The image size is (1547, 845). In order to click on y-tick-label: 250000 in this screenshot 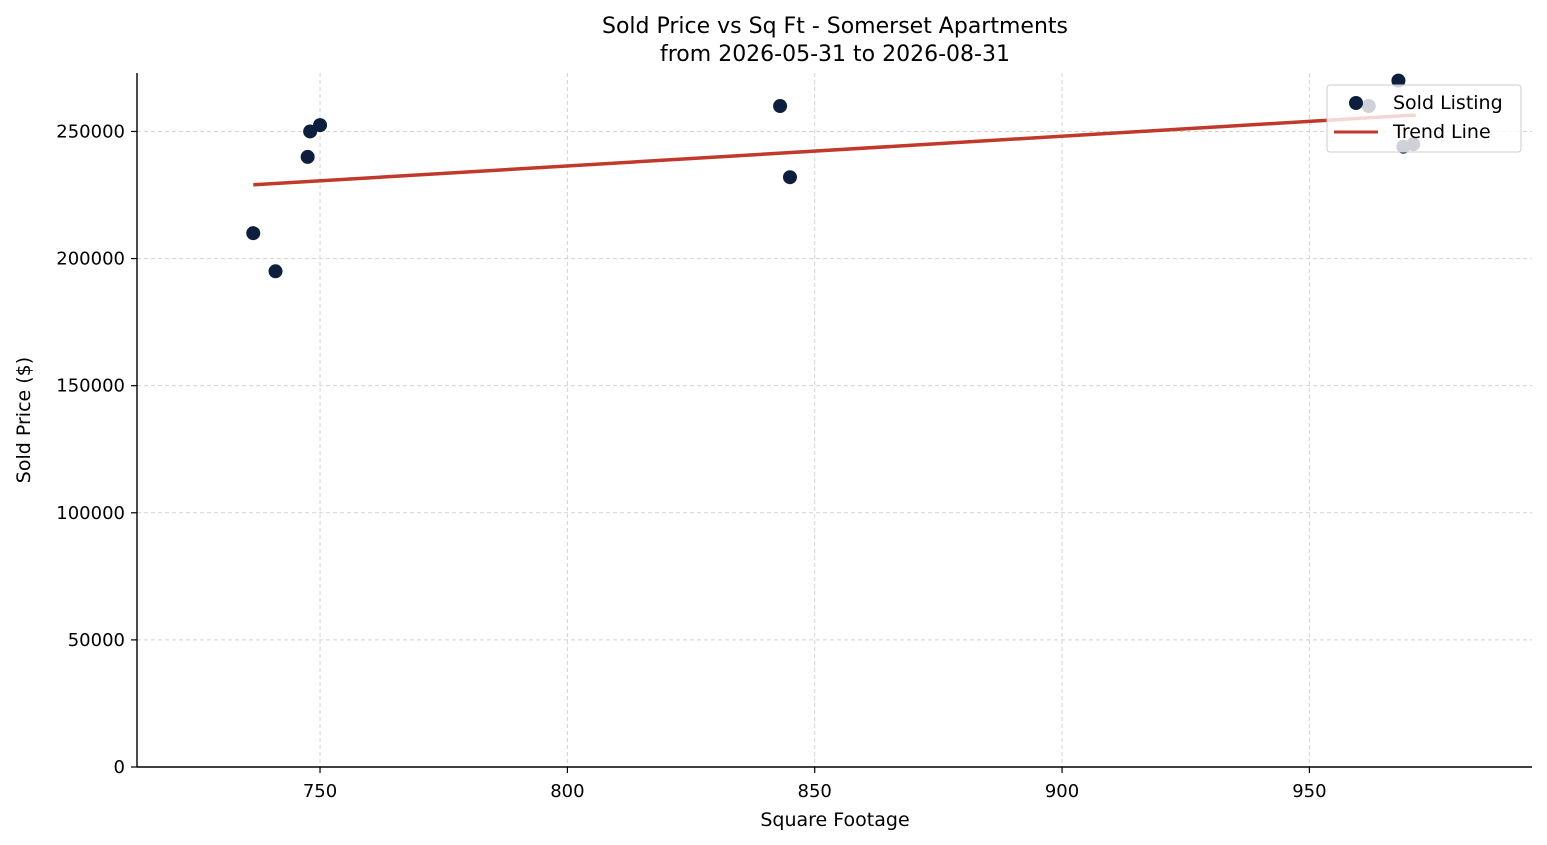, I will do `click(90, 131)`.